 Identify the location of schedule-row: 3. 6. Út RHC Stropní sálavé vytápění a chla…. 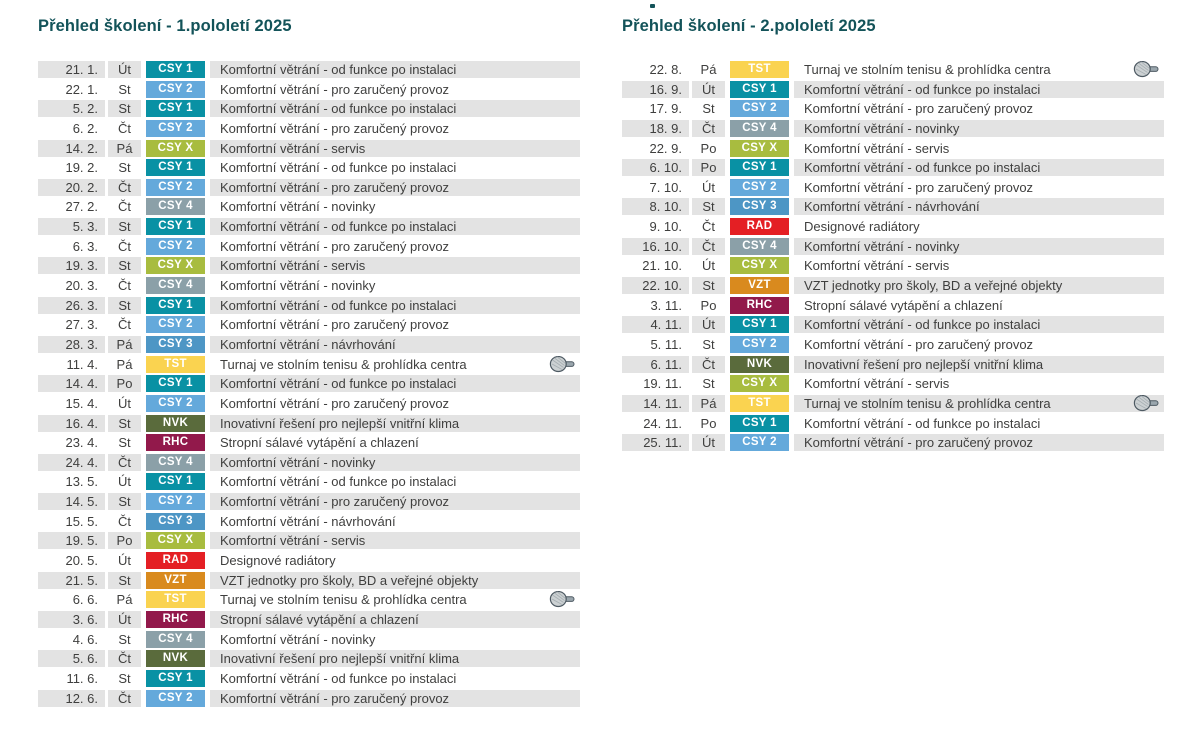
(309, 619).